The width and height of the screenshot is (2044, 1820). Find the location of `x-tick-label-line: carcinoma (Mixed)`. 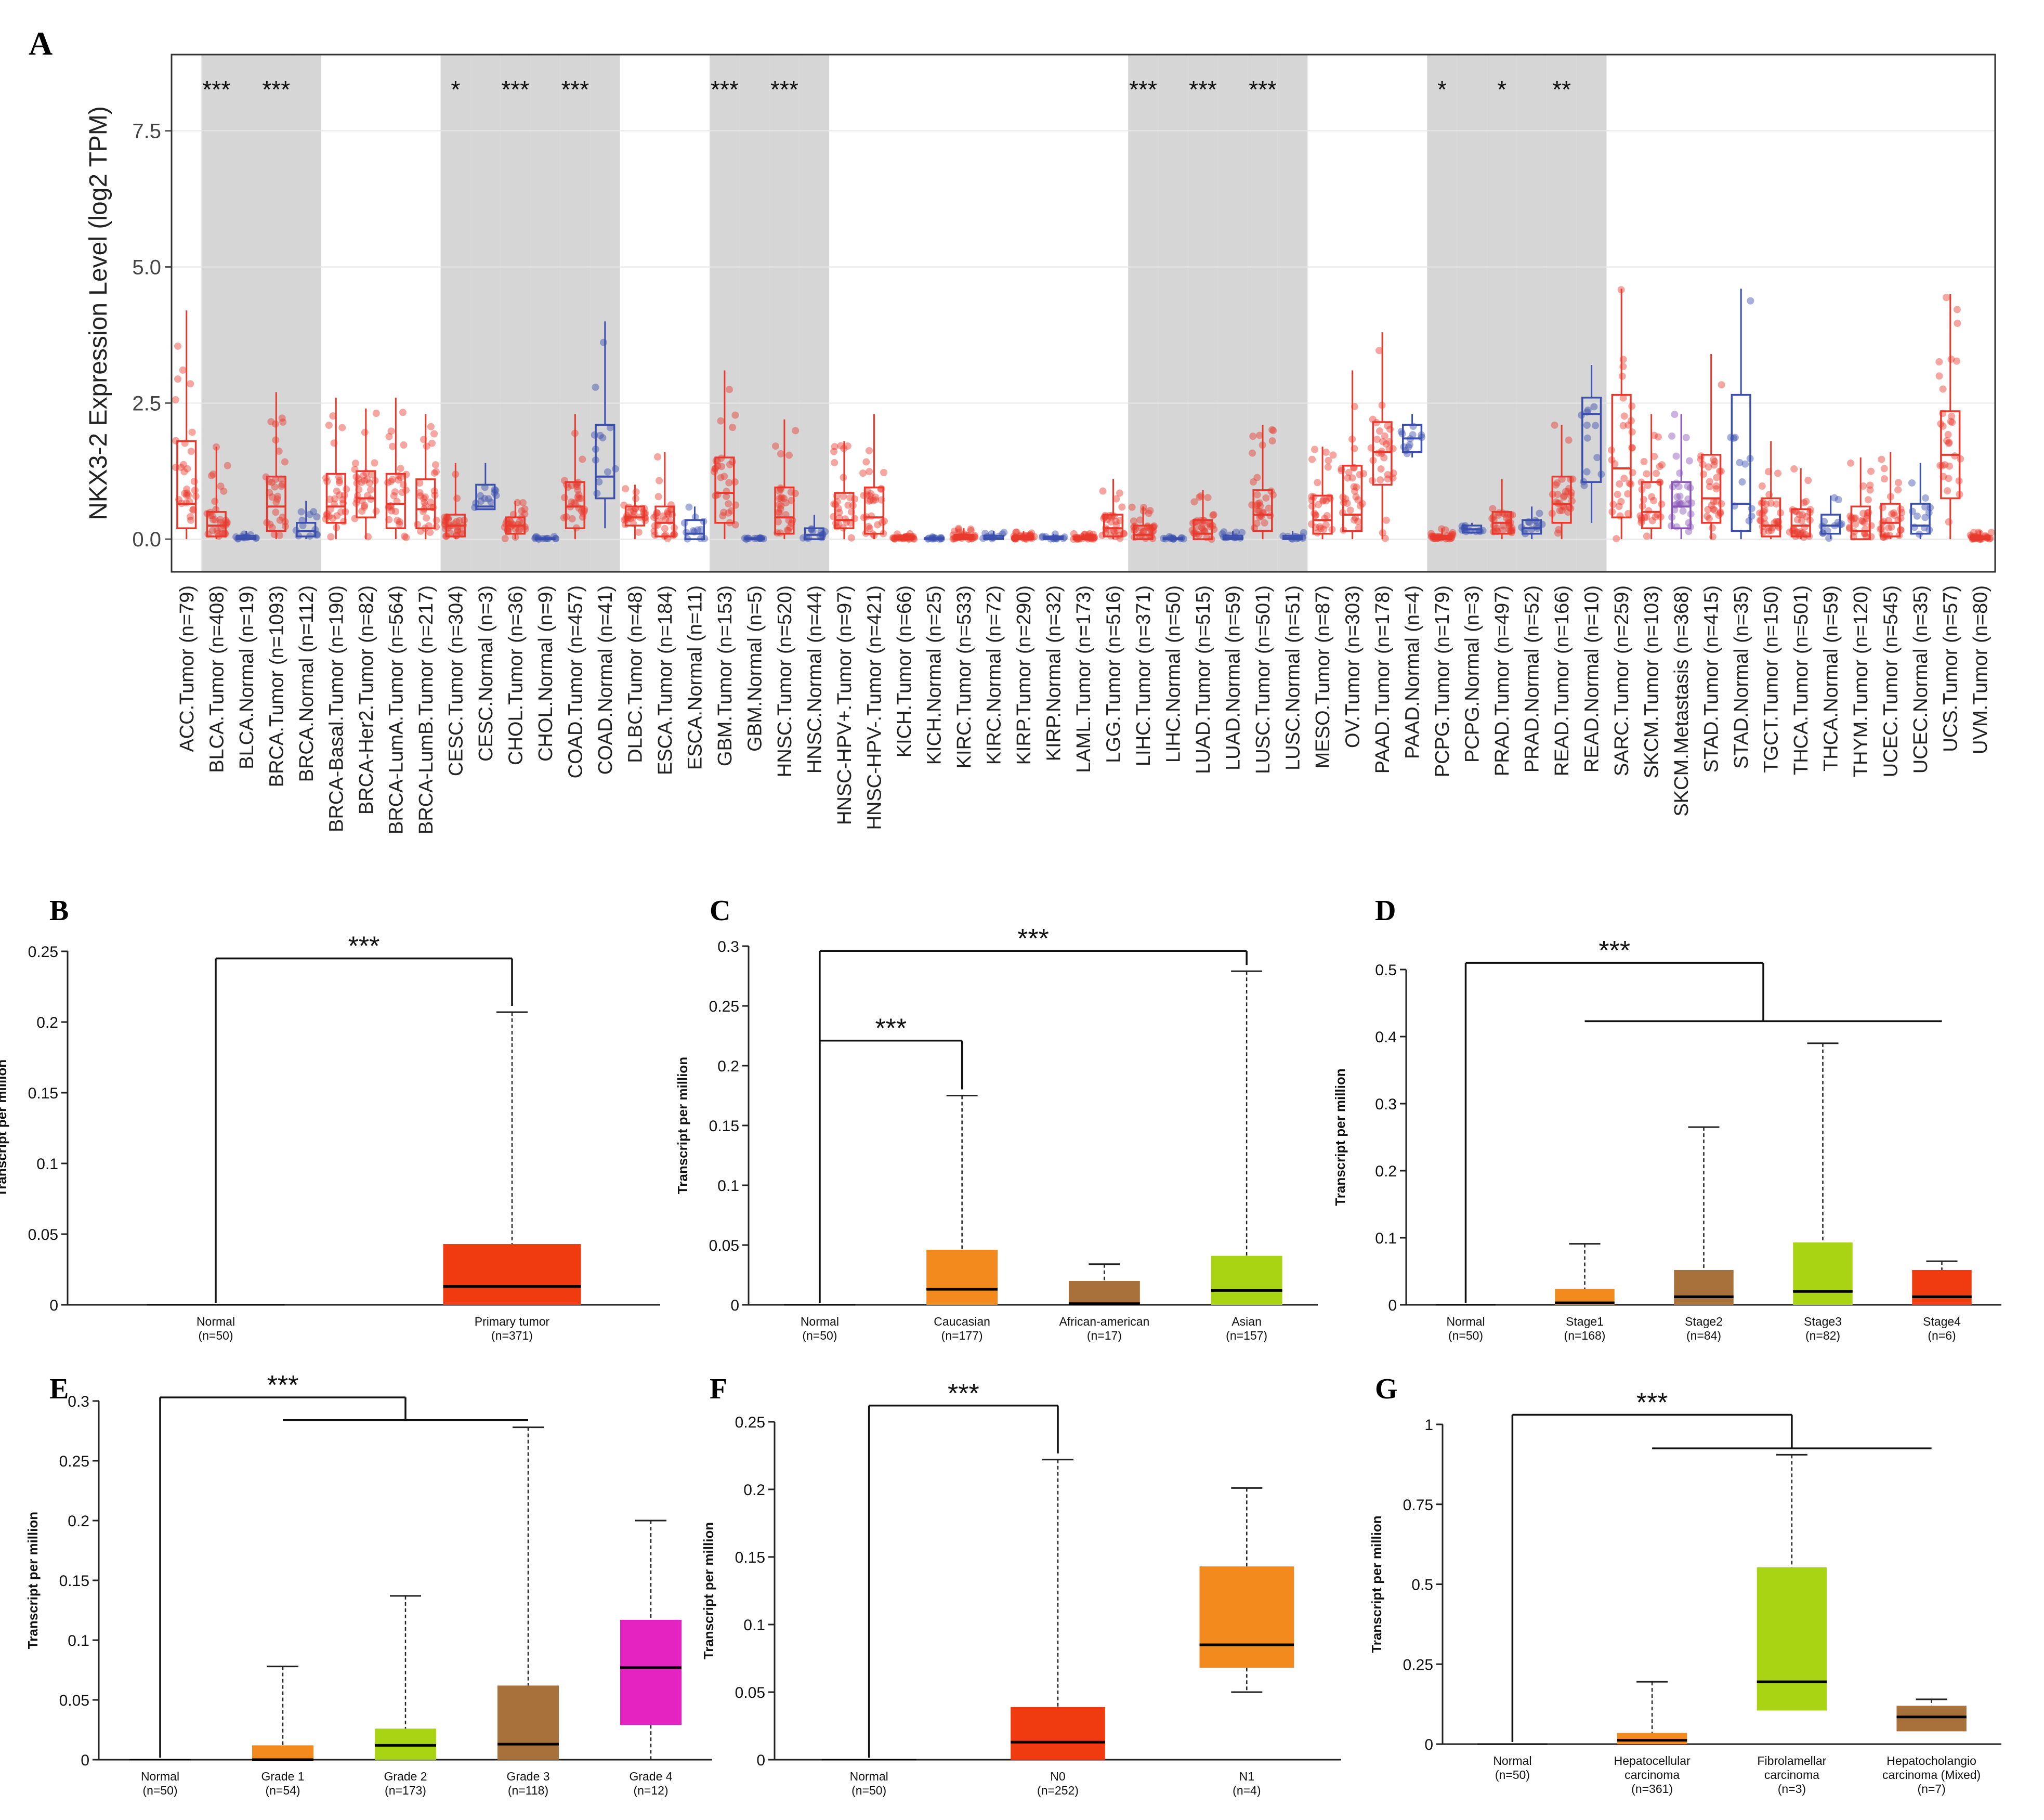

x-tick-label-line: carcinoma (Mixed) is located at coordinates (1932, 1775).